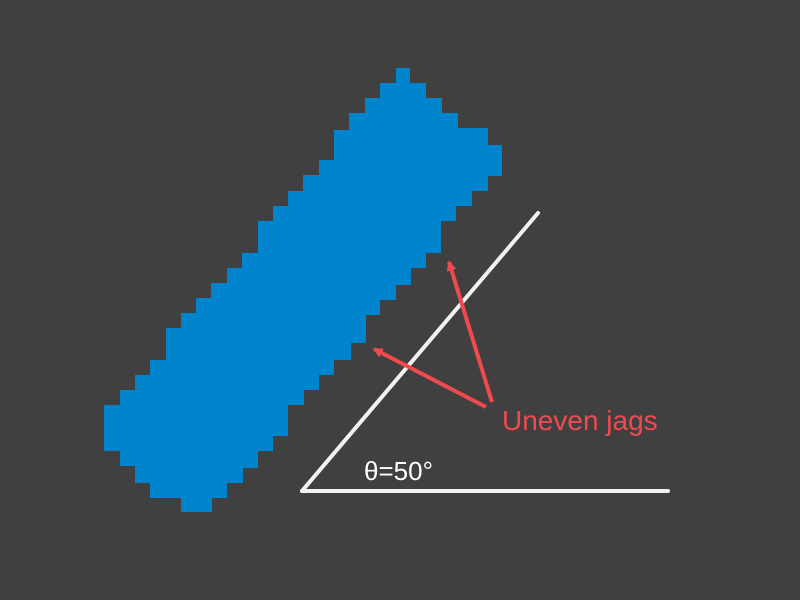 The width and height of the screenshot is (800, 600). I want to click on angle-label: θ=50°, so click(398, 471).